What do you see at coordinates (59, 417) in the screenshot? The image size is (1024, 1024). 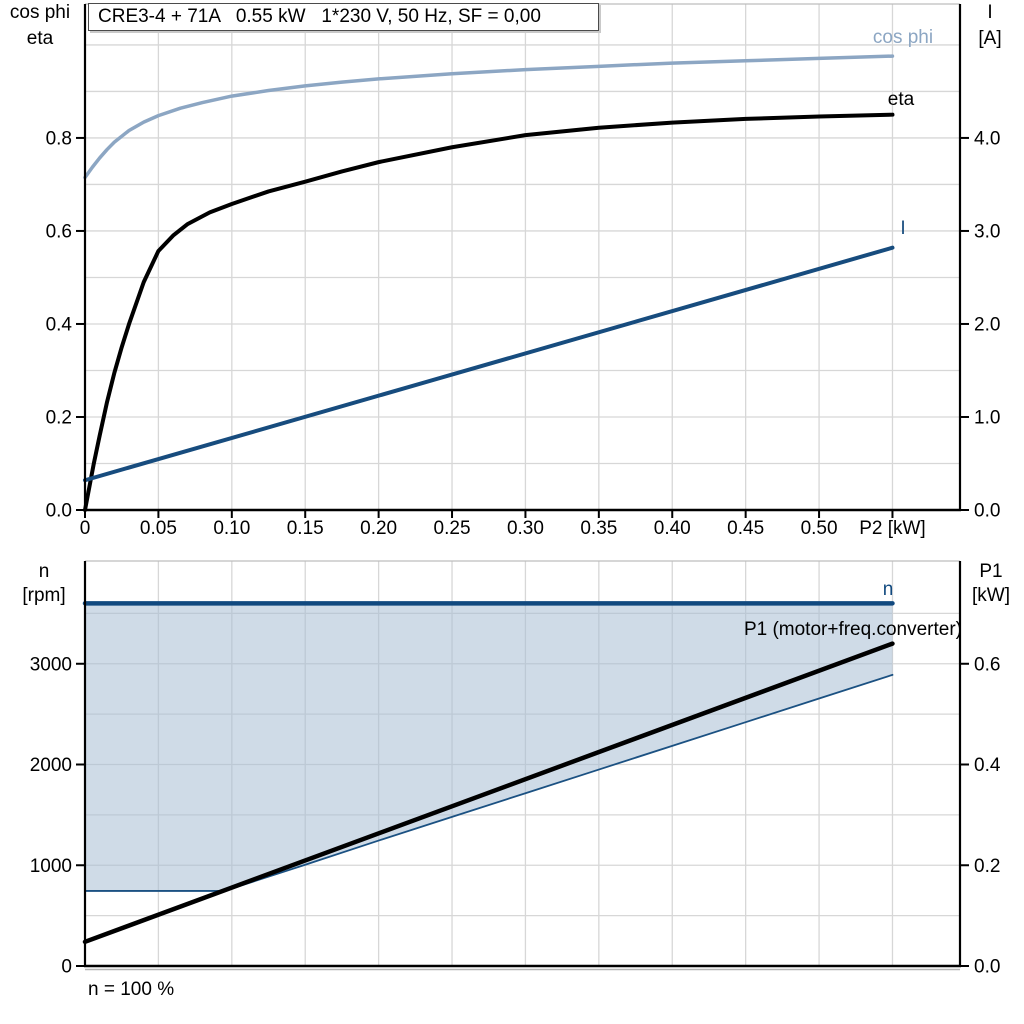 I see `y-left-tick-label: 0.2` at bounding box center [59, 417].